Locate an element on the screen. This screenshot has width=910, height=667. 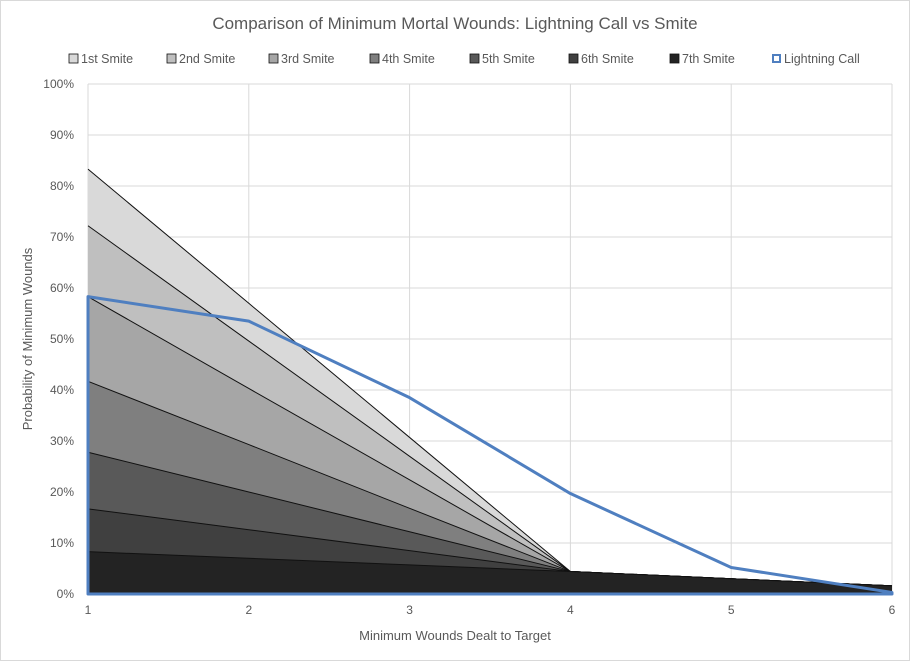
legend-label: 3rd Smite is located at coordinates (308, 59).